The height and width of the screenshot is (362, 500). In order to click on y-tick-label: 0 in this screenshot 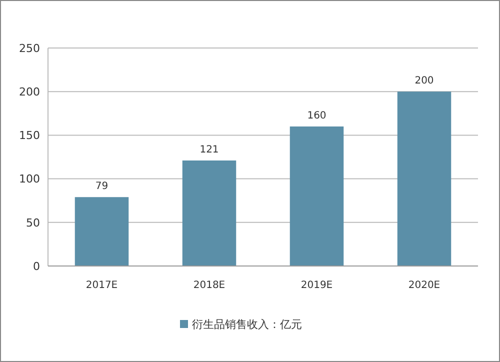, I will do `click(36, 266)`.